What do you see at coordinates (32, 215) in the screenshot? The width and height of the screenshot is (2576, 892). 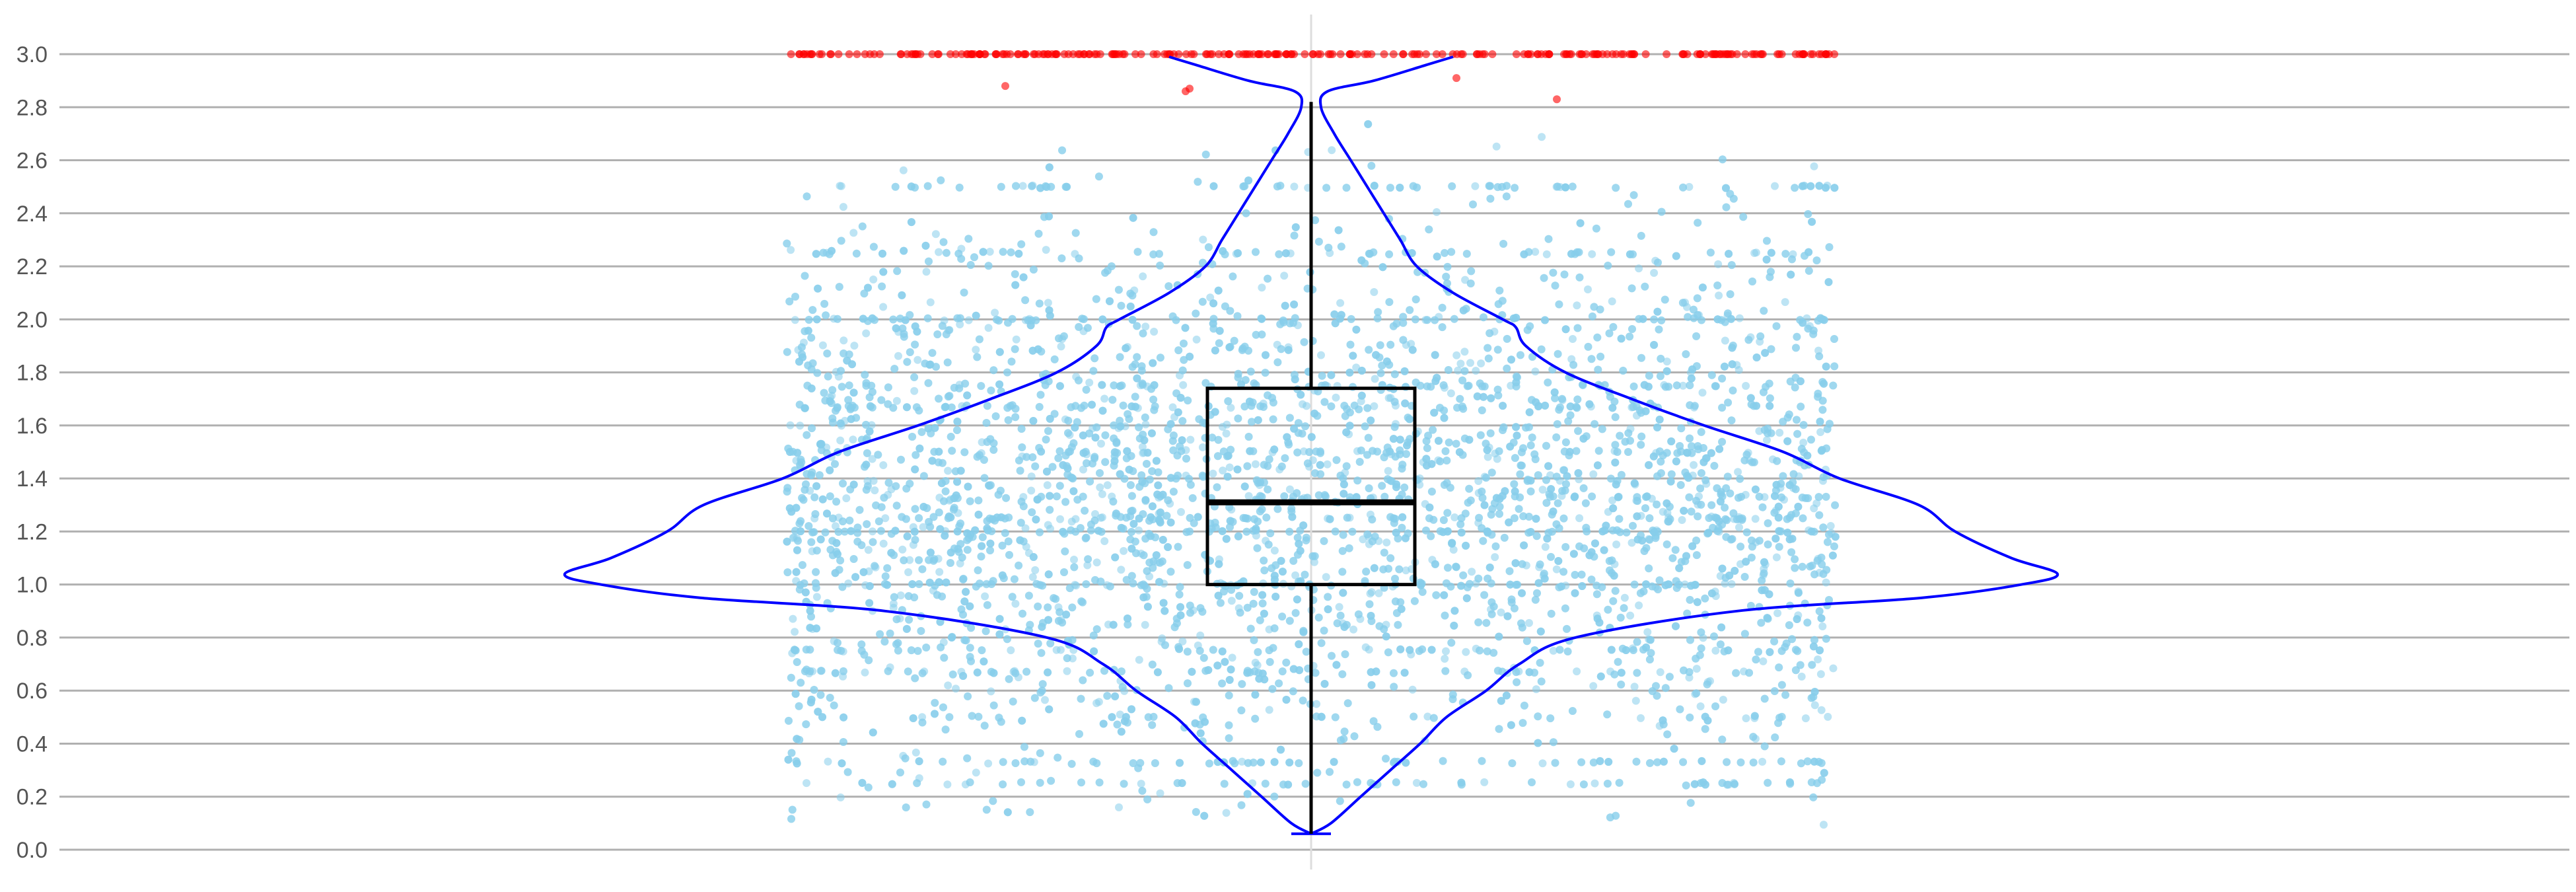 I see `y-tick-label: 2.4` at bounding box center [32, 215].